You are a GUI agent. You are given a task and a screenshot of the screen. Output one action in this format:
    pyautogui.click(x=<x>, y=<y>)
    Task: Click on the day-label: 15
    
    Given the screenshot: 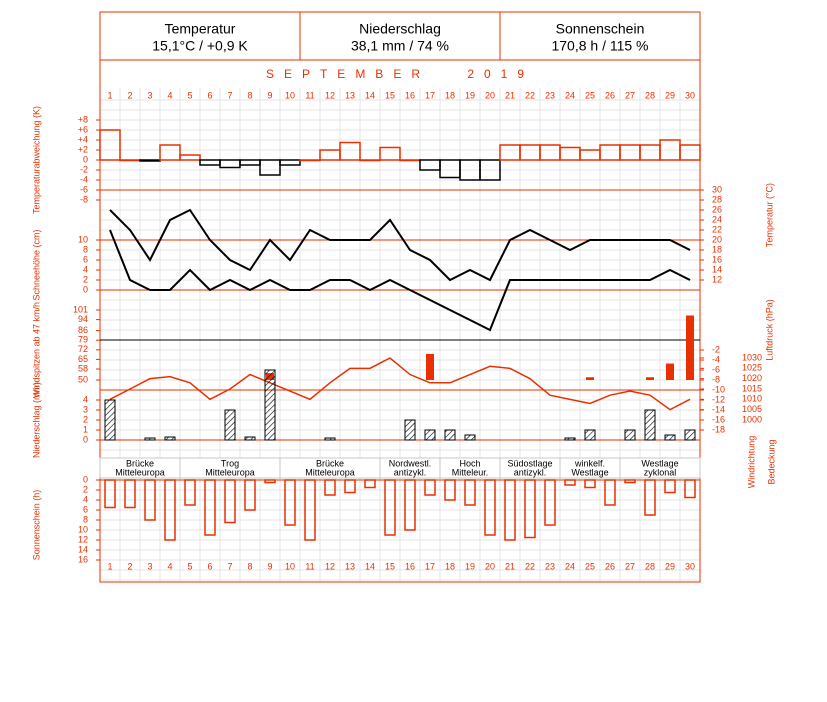 What is the action you would take?
    pyautogui.click(x=390, y=566)
    